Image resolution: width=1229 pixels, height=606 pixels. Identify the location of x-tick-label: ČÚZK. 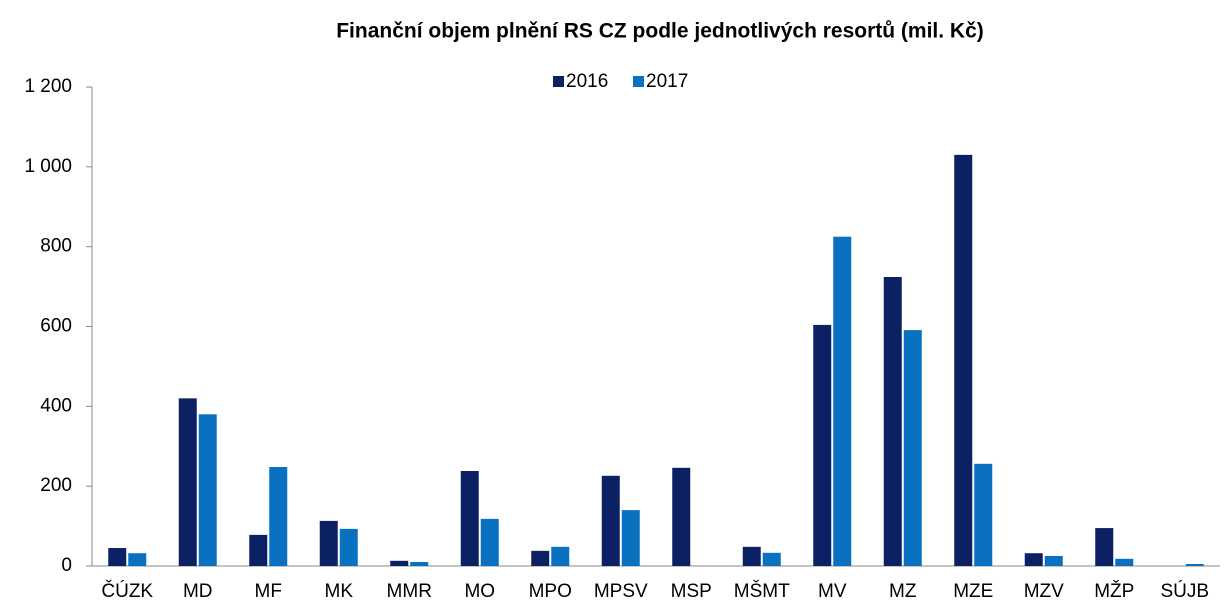
(127, 591).